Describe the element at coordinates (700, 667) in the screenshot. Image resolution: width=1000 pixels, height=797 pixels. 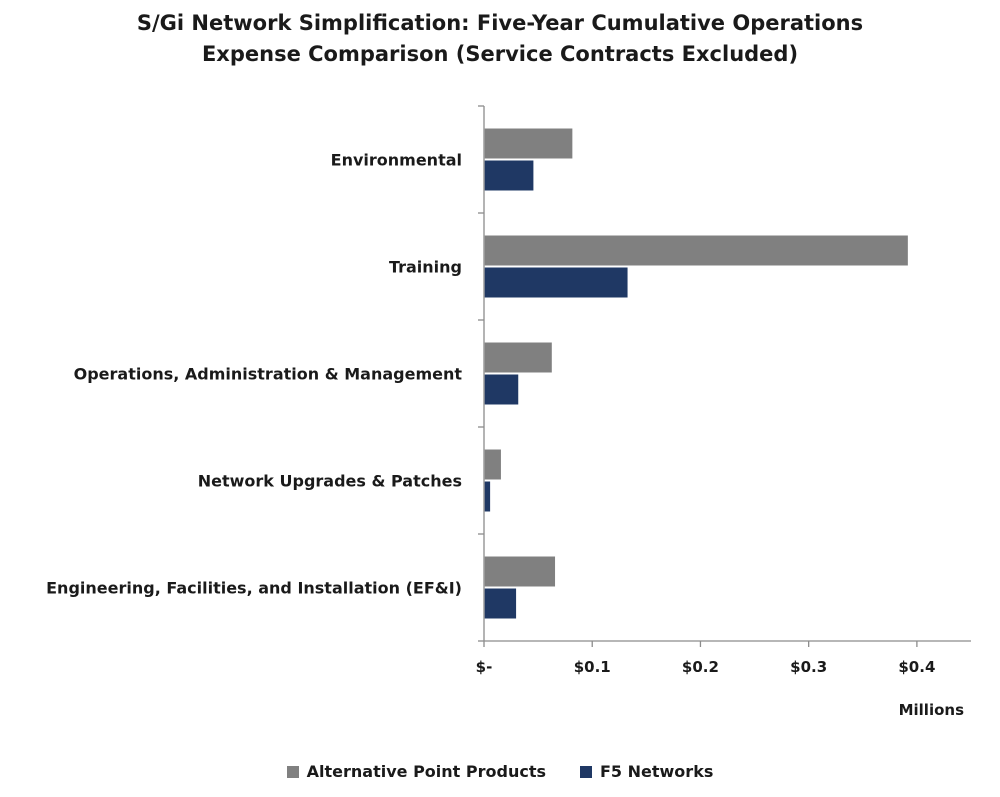
I see `x-tick-label: $0.2` at that location.